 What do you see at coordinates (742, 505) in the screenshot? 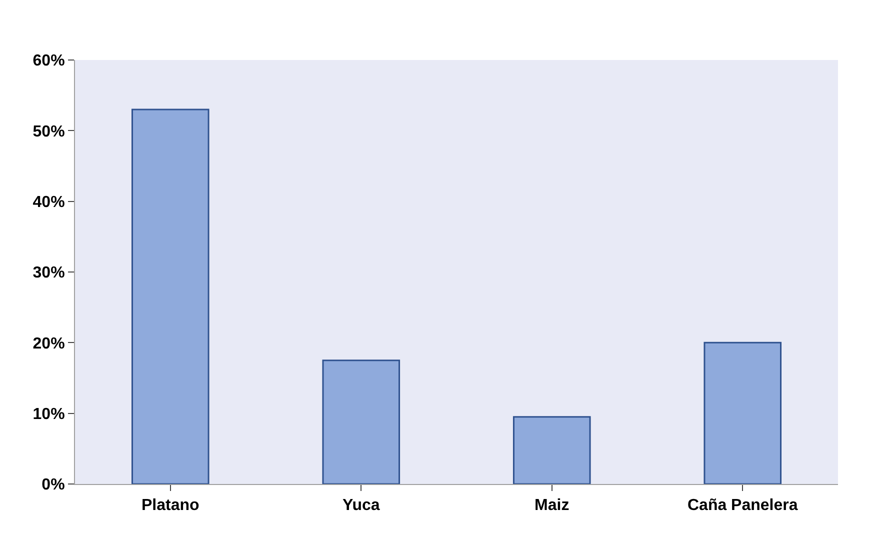
I see `x-tick-label: Caña Panelera` at bounding box center [742, 505].